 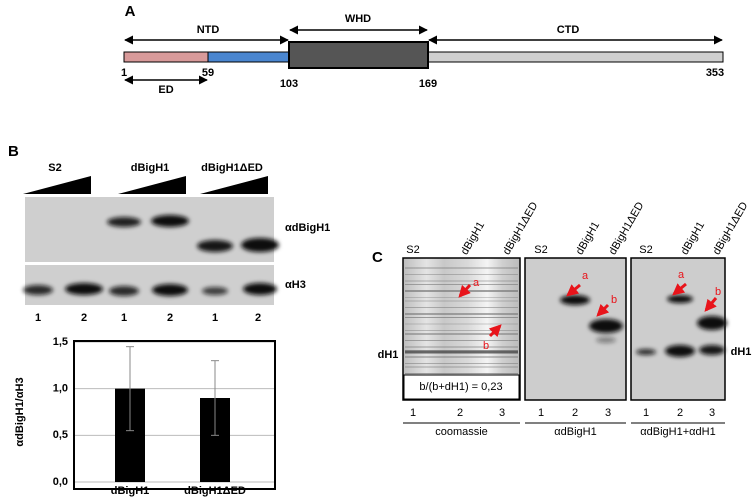 What do you see at coordinates (461, 432) in the screenshot?
I see `blot-label: coomassie` at bounding box center [461, 432].